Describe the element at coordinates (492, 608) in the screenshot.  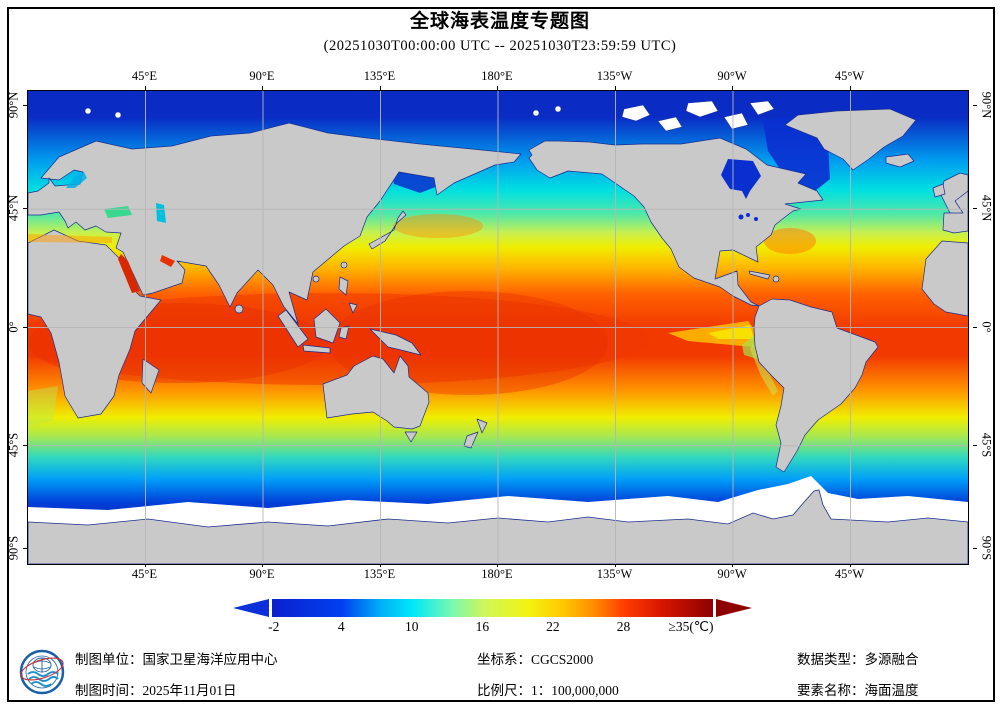
I see `colorbar-gradient` at that location.